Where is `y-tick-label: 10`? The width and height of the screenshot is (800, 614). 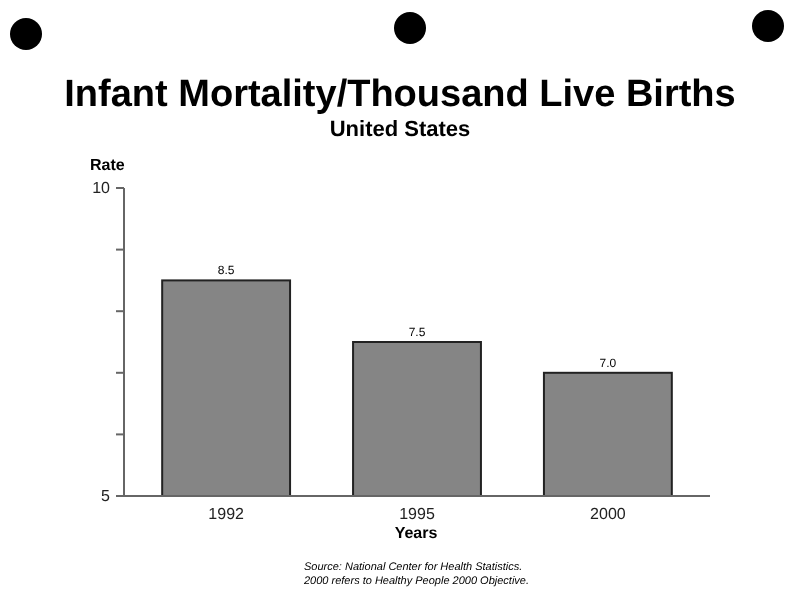 y-tick-label: 10 is located at coordinates (102, 188).